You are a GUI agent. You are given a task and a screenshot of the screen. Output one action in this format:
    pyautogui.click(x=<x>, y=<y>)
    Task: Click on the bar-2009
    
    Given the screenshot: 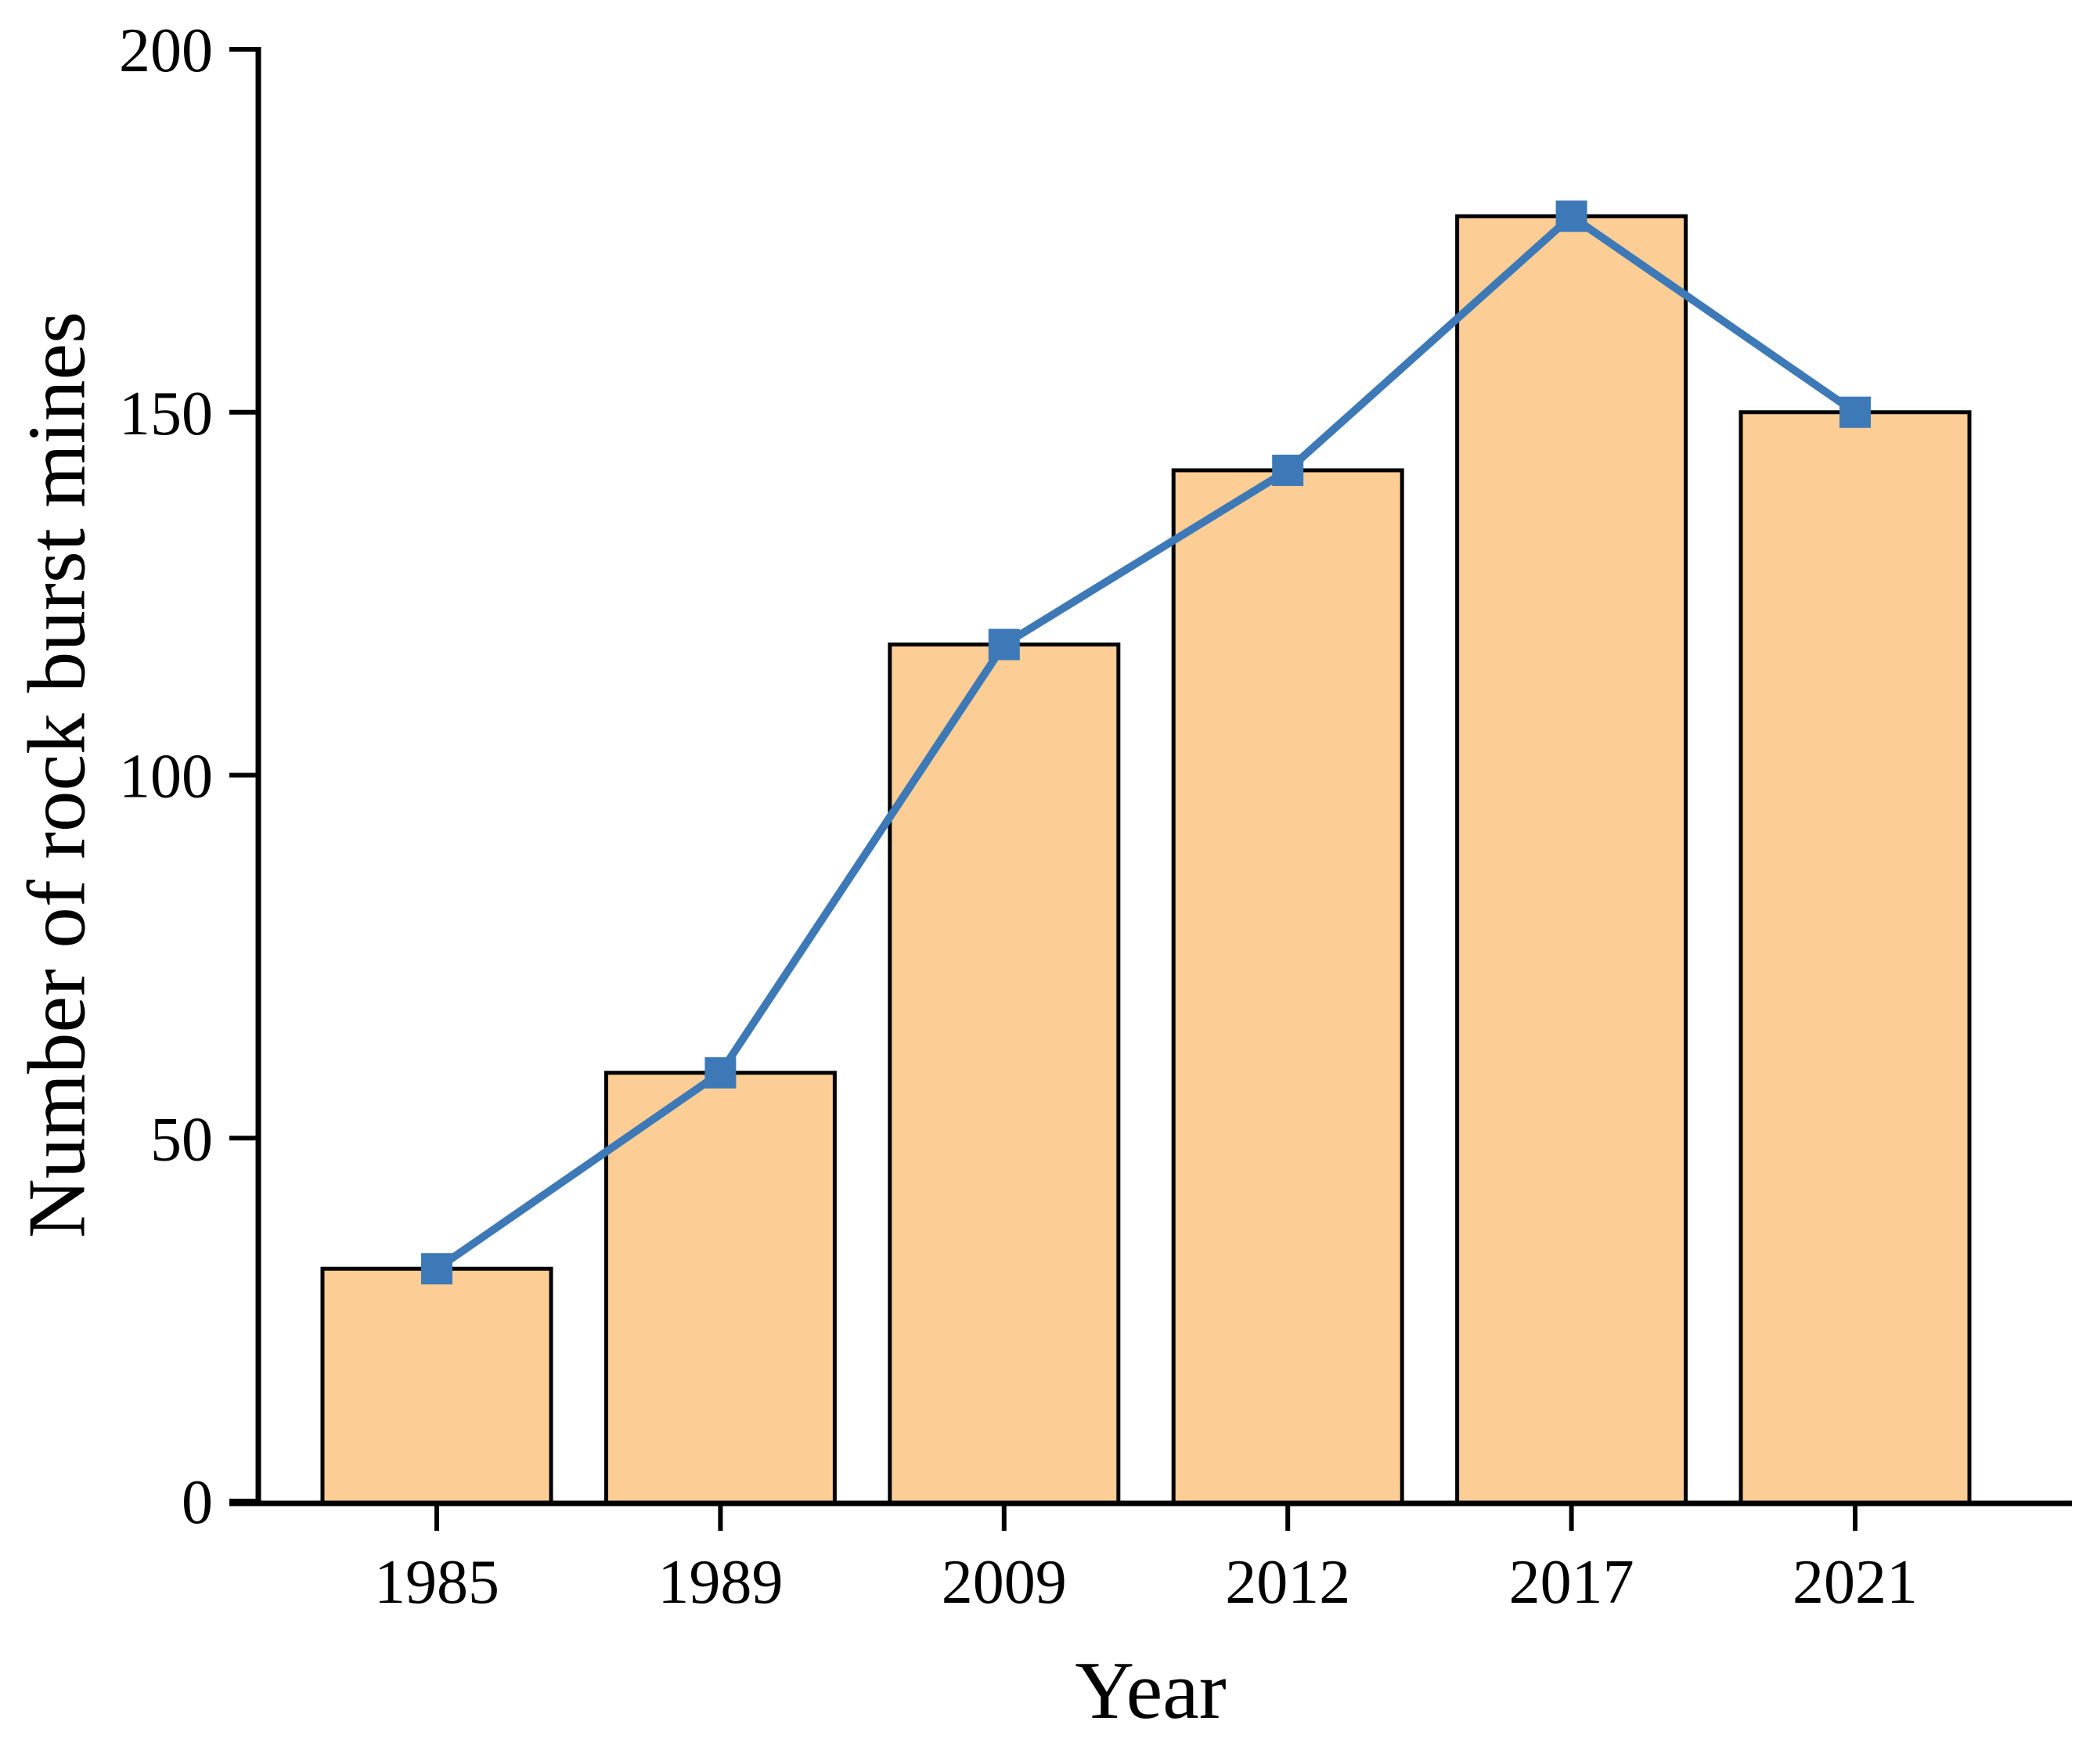 What is the action you would take?
    pyautogui.click(x=1004, y=1074)
    